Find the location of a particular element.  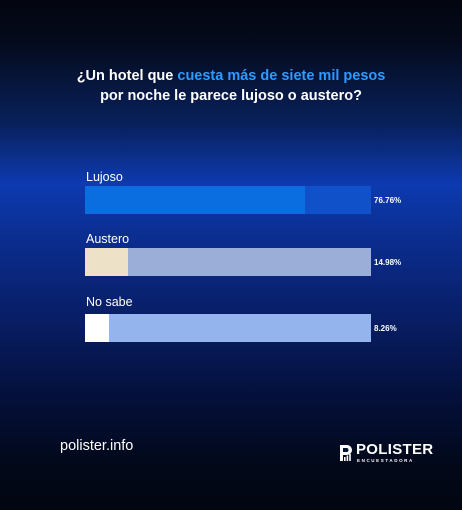

polister-logo: POLISTER ENCUESTADORA is located at coordinates (385, 454).